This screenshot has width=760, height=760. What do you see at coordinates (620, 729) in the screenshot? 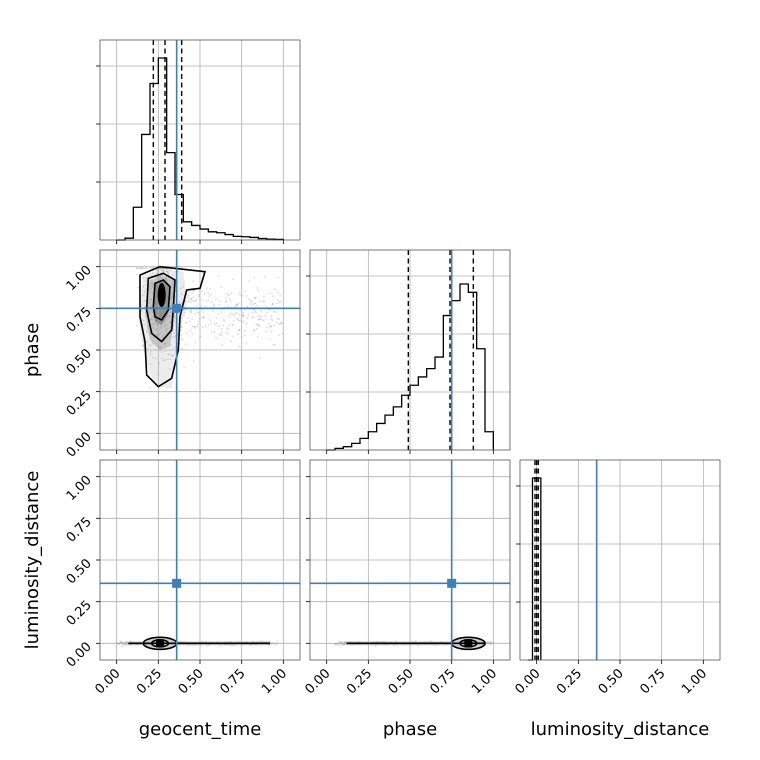
I see `x-axis-label-luminosity-distance: luminosity_distance` at bounding box center [620, 729].